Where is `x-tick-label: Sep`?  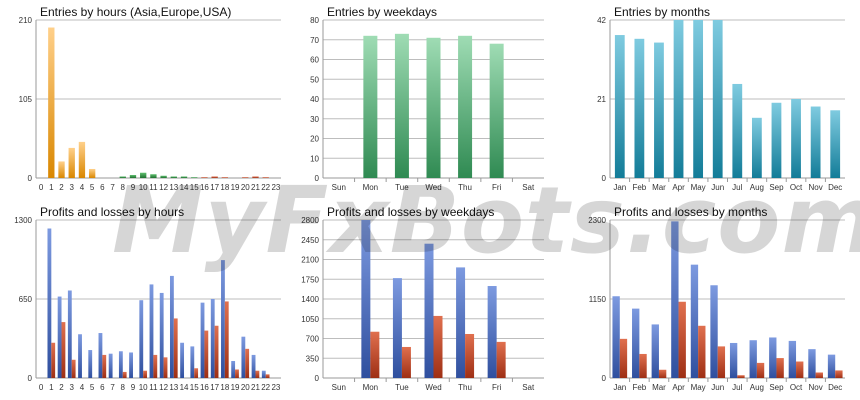
x-tick-label: Sep is located at coordinates (776, 387).